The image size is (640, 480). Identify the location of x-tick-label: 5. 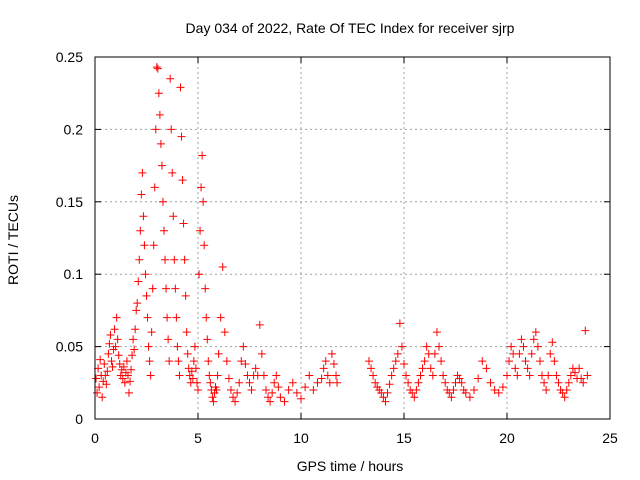
(198, 438).